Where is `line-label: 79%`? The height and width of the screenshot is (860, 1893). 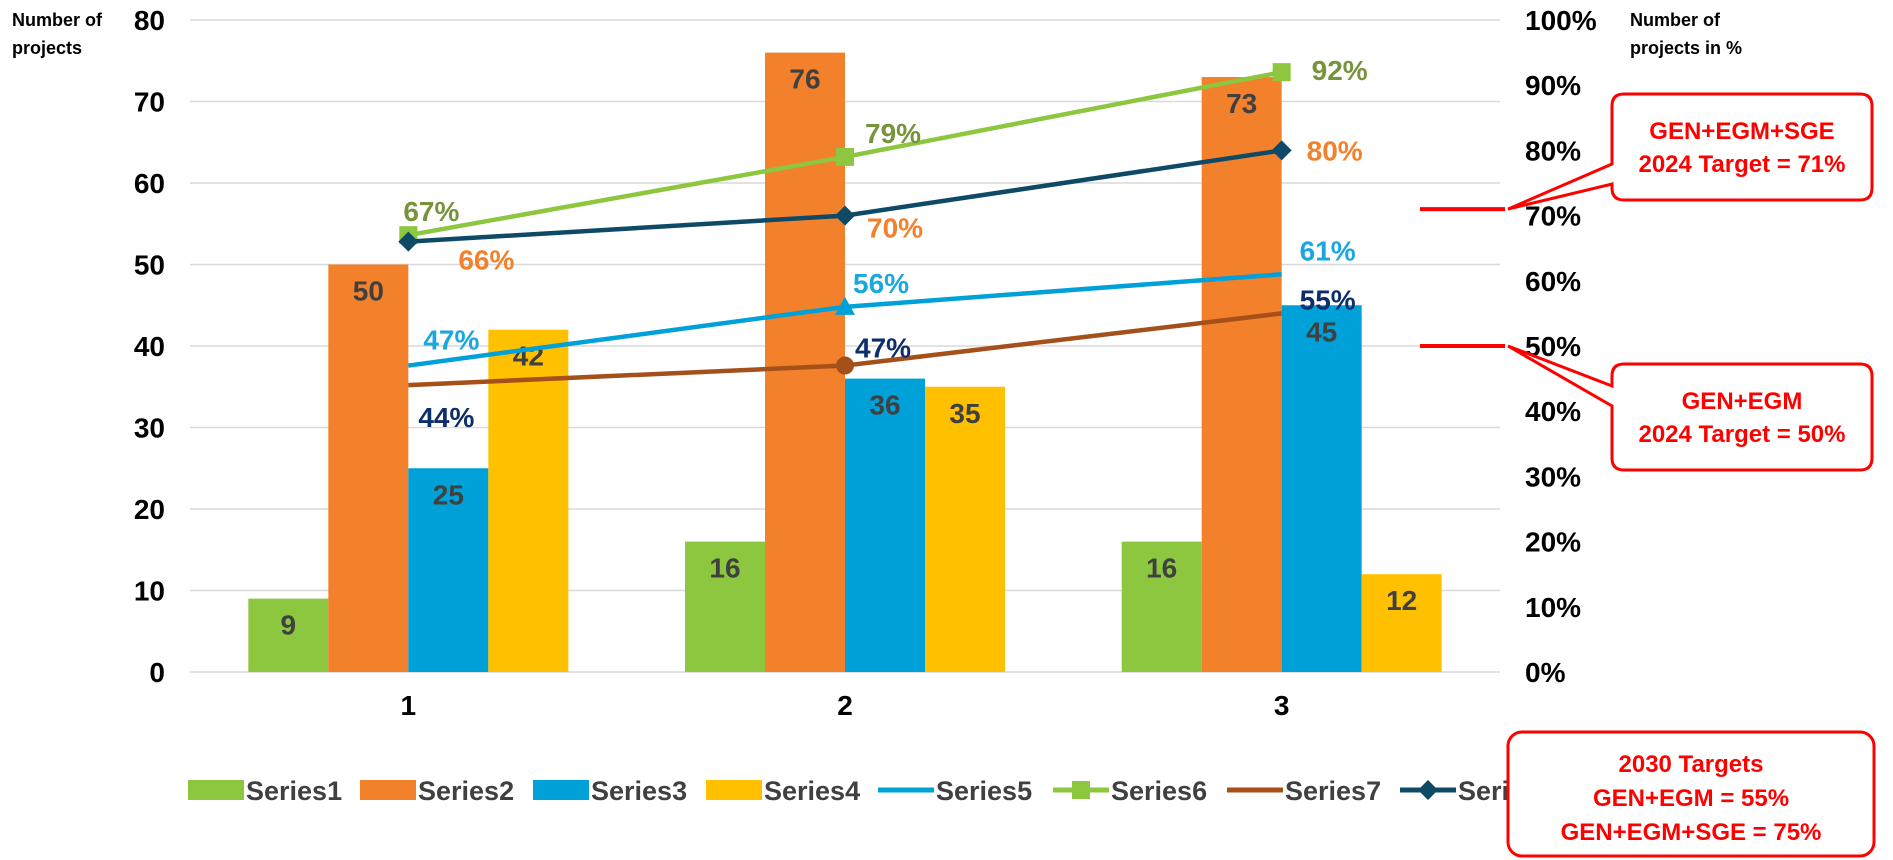 line-label: 79% is located at coordinates (893, 133).